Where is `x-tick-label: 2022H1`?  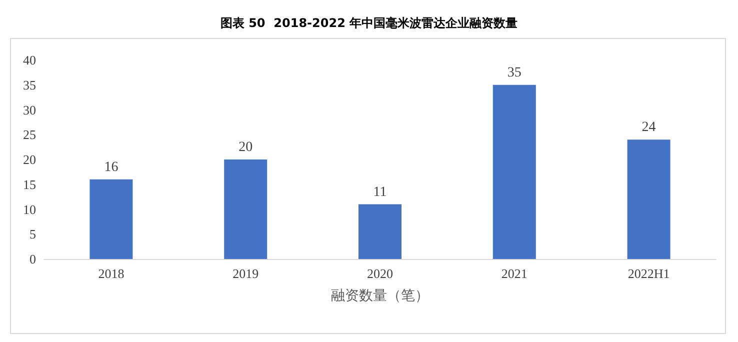 x-tick-label: 2022H1 is located at coordinates (649, 273).